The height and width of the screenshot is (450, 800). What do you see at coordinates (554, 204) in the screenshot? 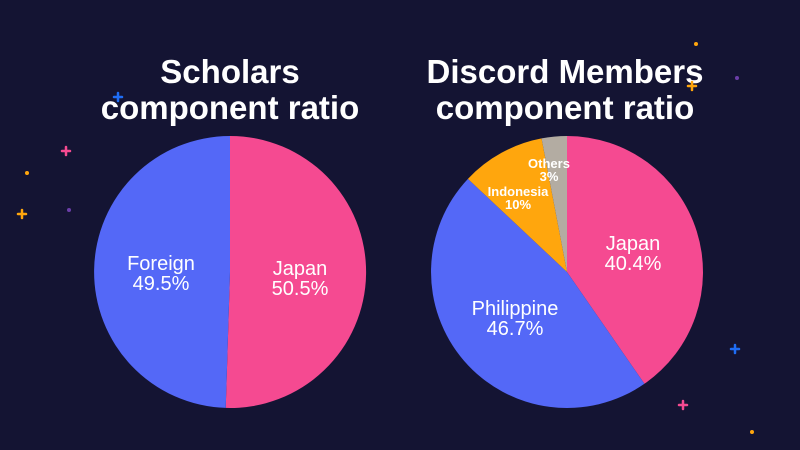
I see `discord-slice-others` at bounding box center [554, 204].